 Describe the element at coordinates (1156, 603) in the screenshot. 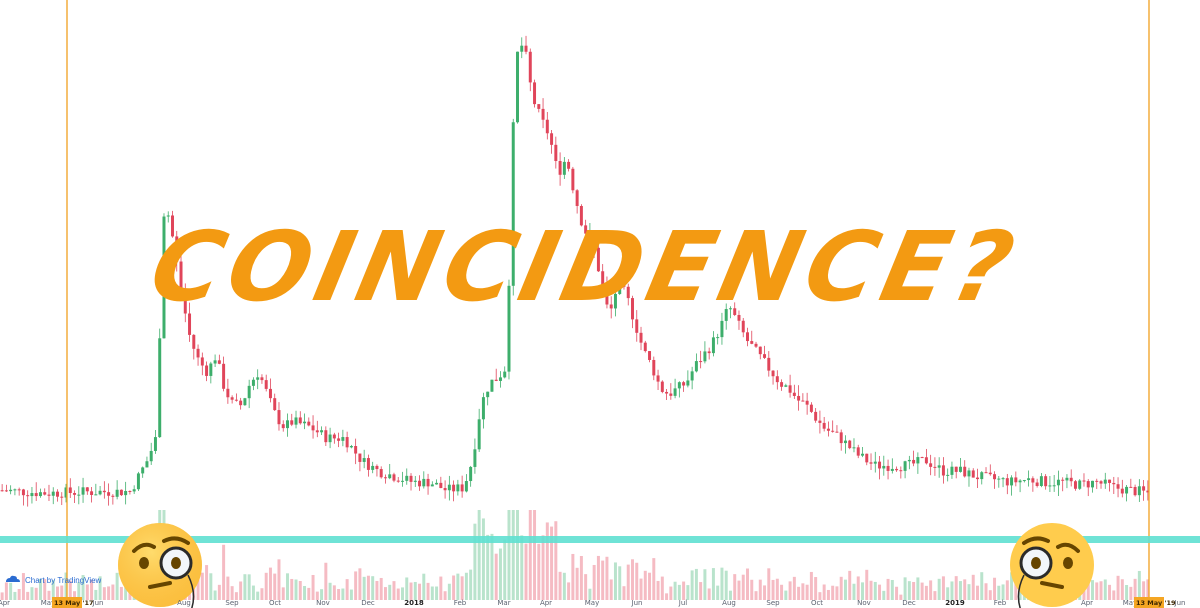

I see `marker-end-label: 13 May '19` at that location.